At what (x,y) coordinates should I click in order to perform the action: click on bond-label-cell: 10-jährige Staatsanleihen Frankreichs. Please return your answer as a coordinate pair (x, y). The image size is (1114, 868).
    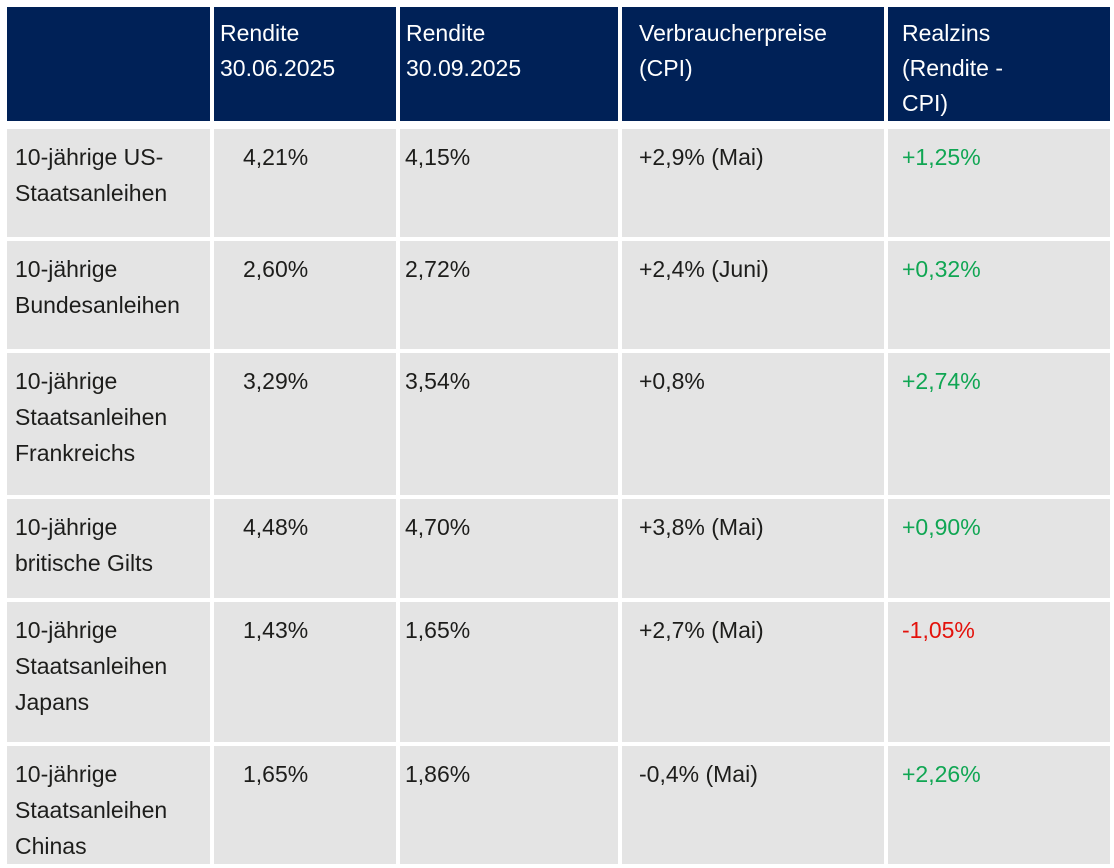
    Looking at the image, I should click on (108, 424).